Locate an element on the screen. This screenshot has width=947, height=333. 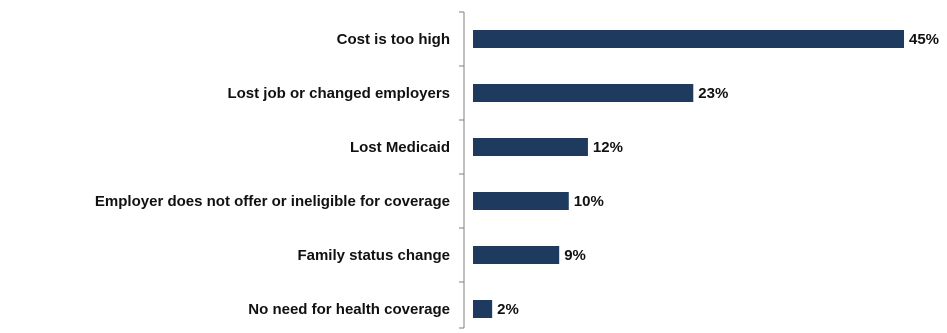
category-label: No need for health coverage is located at coordinates (349, 309).